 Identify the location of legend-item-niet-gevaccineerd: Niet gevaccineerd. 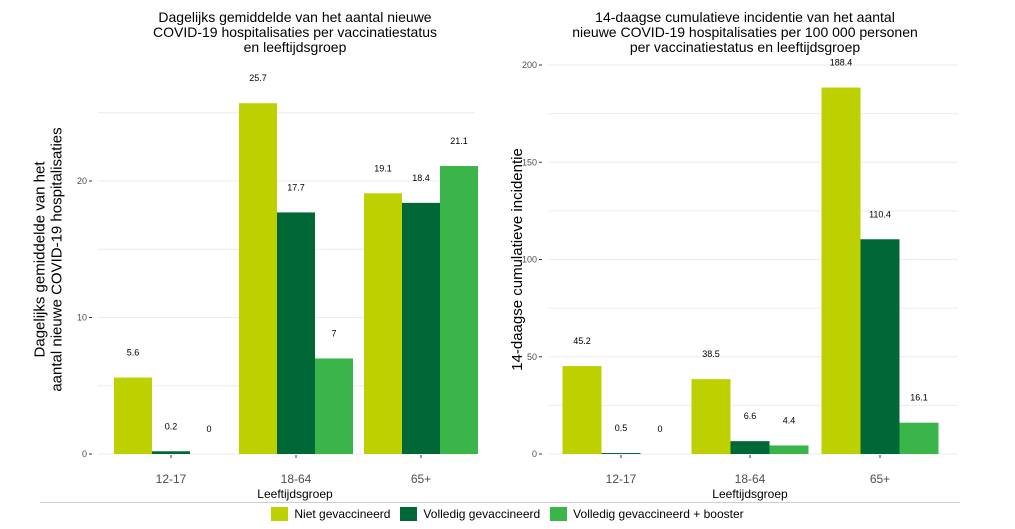
(330, 514).